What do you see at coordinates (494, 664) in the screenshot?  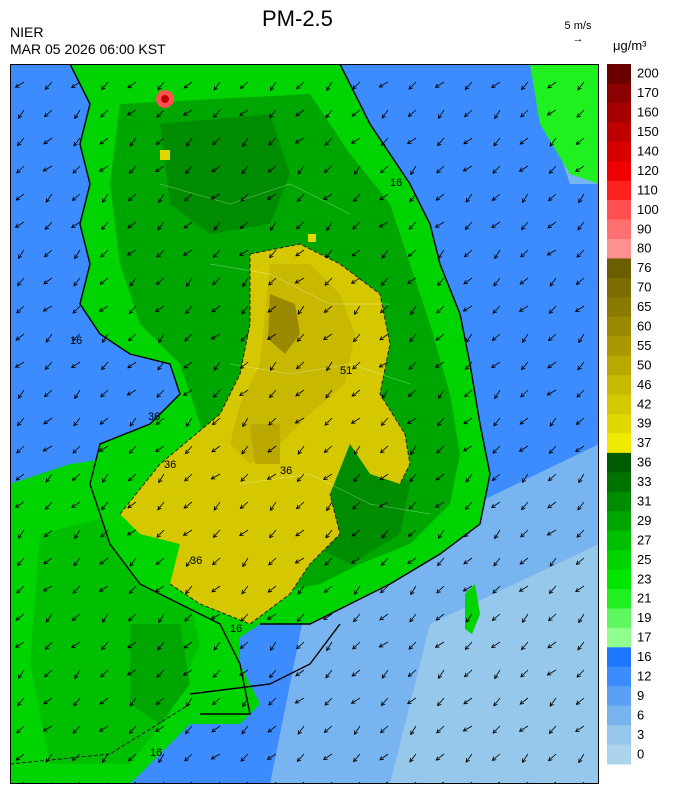 I see `sea-southeast-lighter` at bounding box center [494, 664].